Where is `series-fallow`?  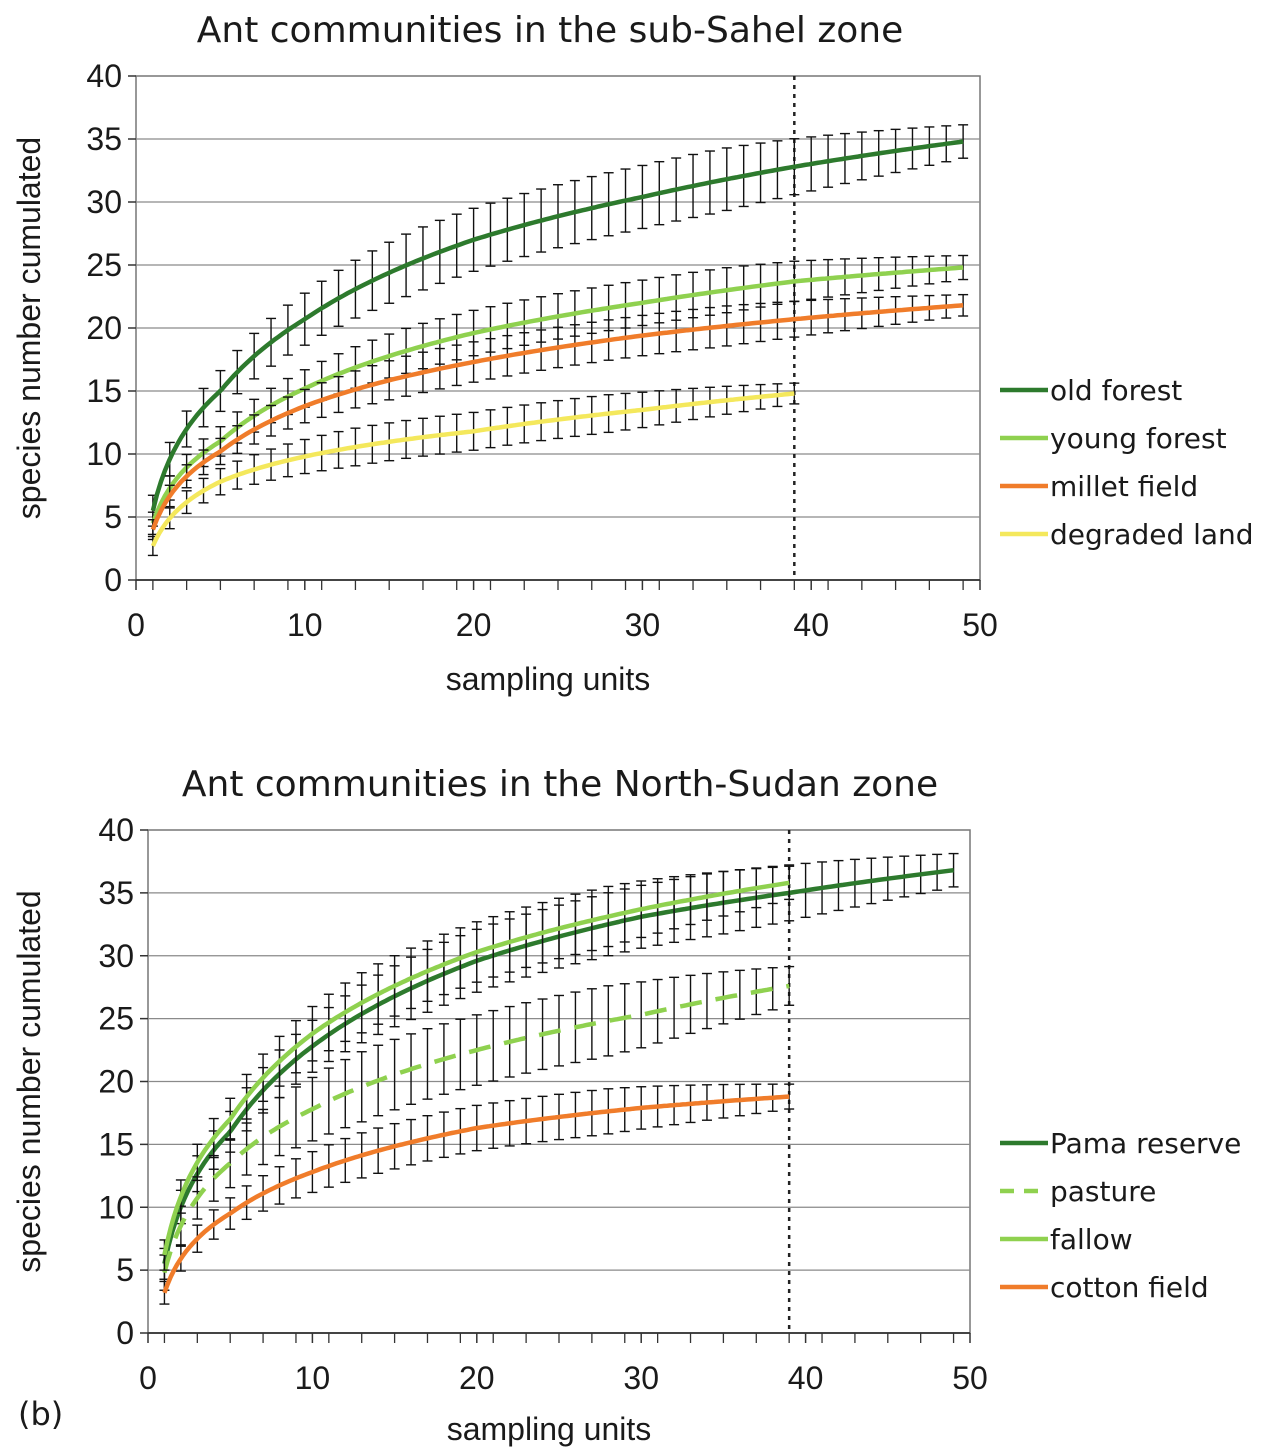
series-fallow is located at coordinates (477, 1068).